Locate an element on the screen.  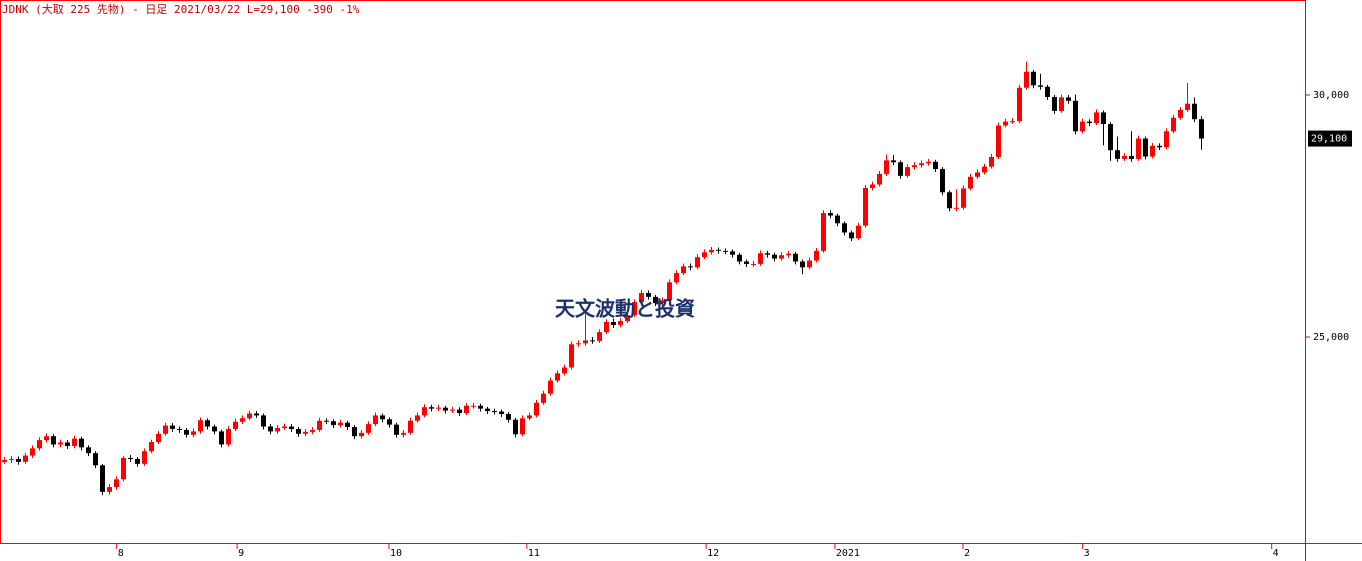
watermark: 天文波動と投資 is located at coordinates (625, 309).